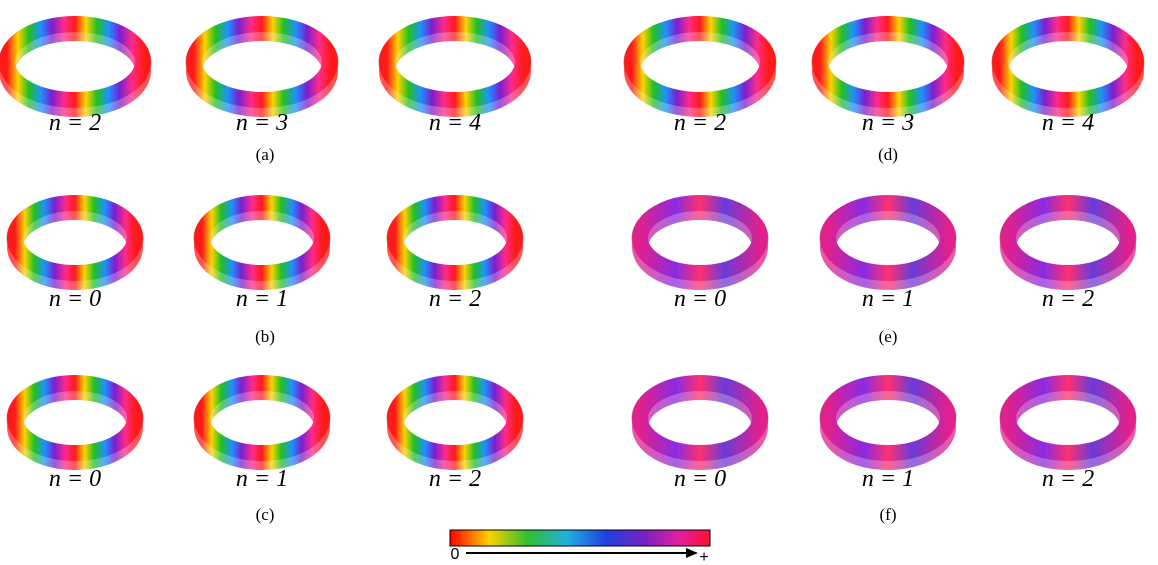 Image resolution: width=1158 pixels, height=565 pixels. What do you see at coordinates (692, 553) in the screenshot?
I see `colorbar-arrowhead` at bounding box center [692, 553].